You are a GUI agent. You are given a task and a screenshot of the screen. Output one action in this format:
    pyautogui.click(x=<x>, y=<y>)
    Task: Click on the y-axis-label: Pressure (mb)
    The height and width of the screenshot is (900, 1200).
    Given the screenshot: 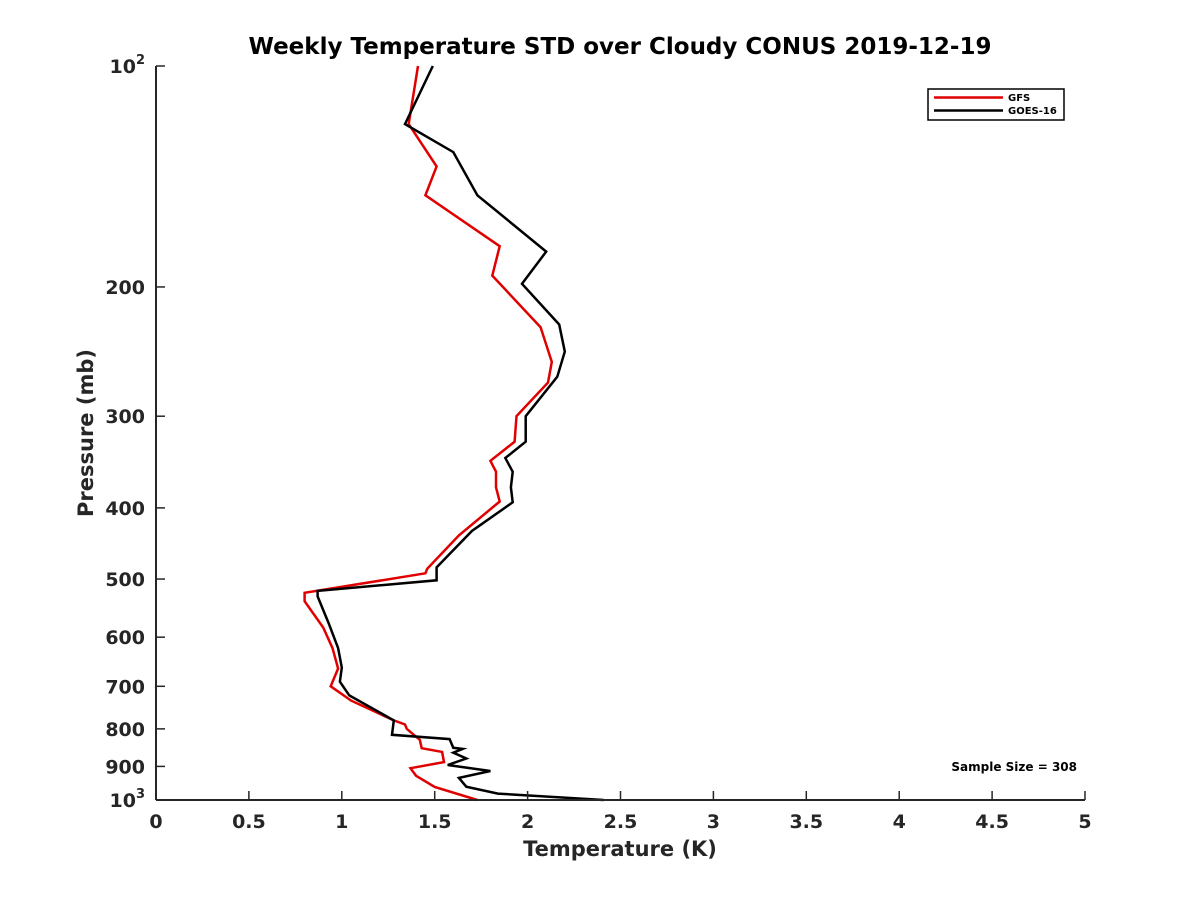 What is the action you would take?
    pyautogui.click(x=86, y=433)
    